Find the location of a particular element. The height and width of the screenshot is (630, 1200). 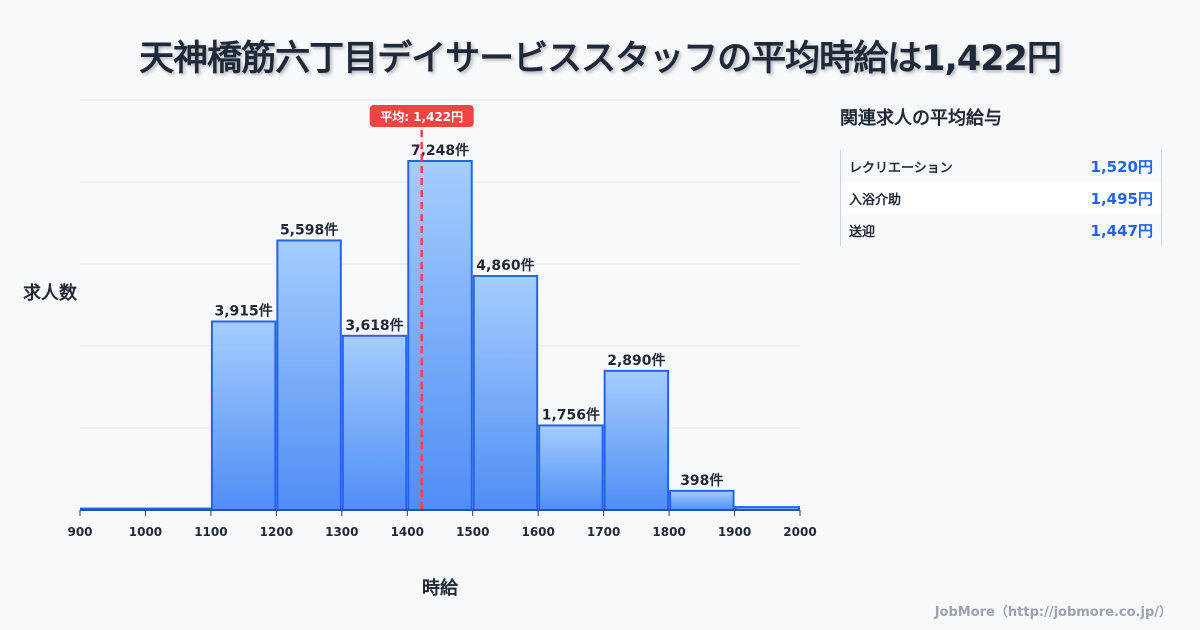

x-tick-label: 1100 is located at coordinates (210, 532).